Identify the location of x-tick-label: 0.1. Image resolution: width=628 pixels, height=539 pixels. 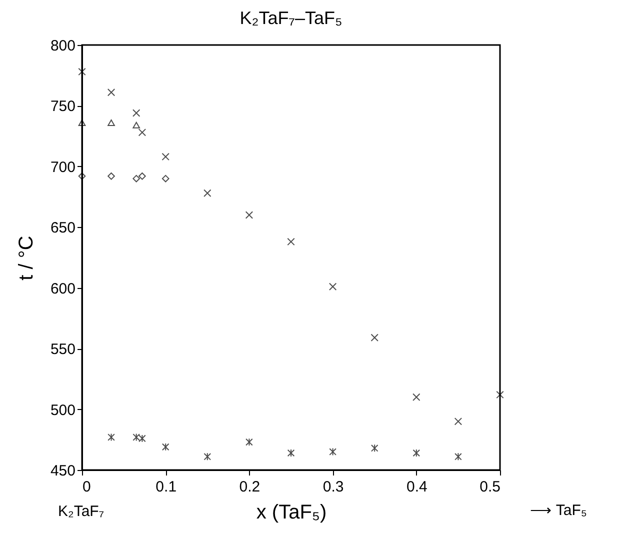
(166, 487).